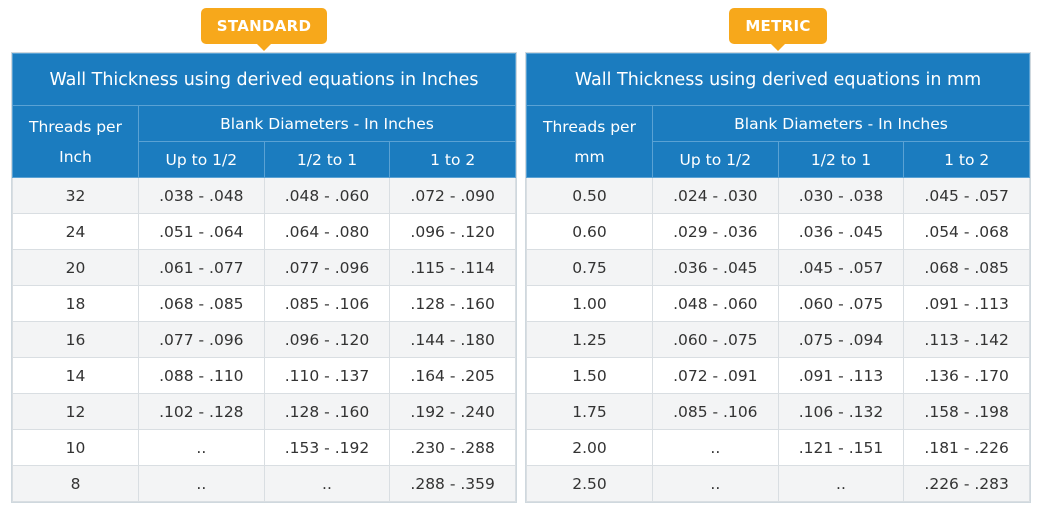 This screenshot has width=1040, height=509. What do you see at coordinates (715, 411) in the screenshot?
I see `value-cell: .085 - .106` at bounding box center [715, 411].